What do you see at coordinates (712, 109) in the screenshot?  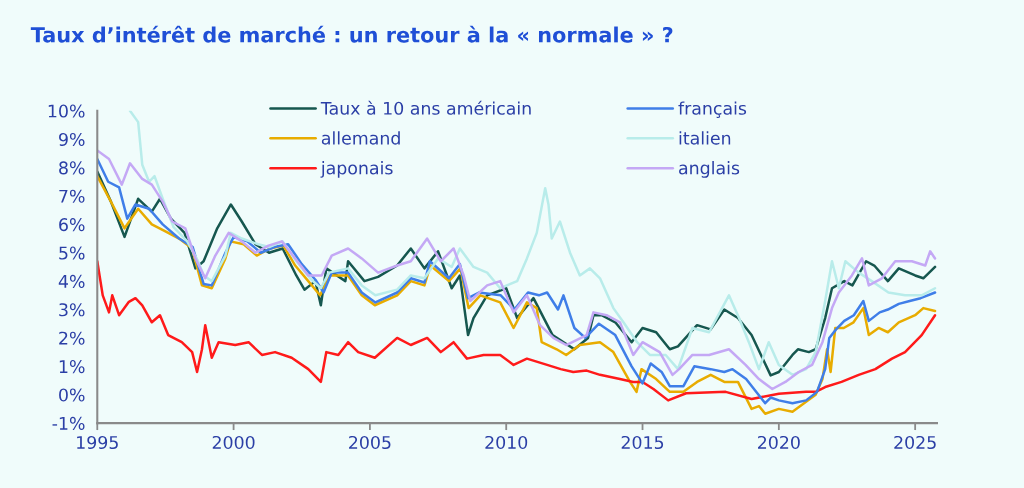 I see `legend-label: français` at bounding box center [712, 109].